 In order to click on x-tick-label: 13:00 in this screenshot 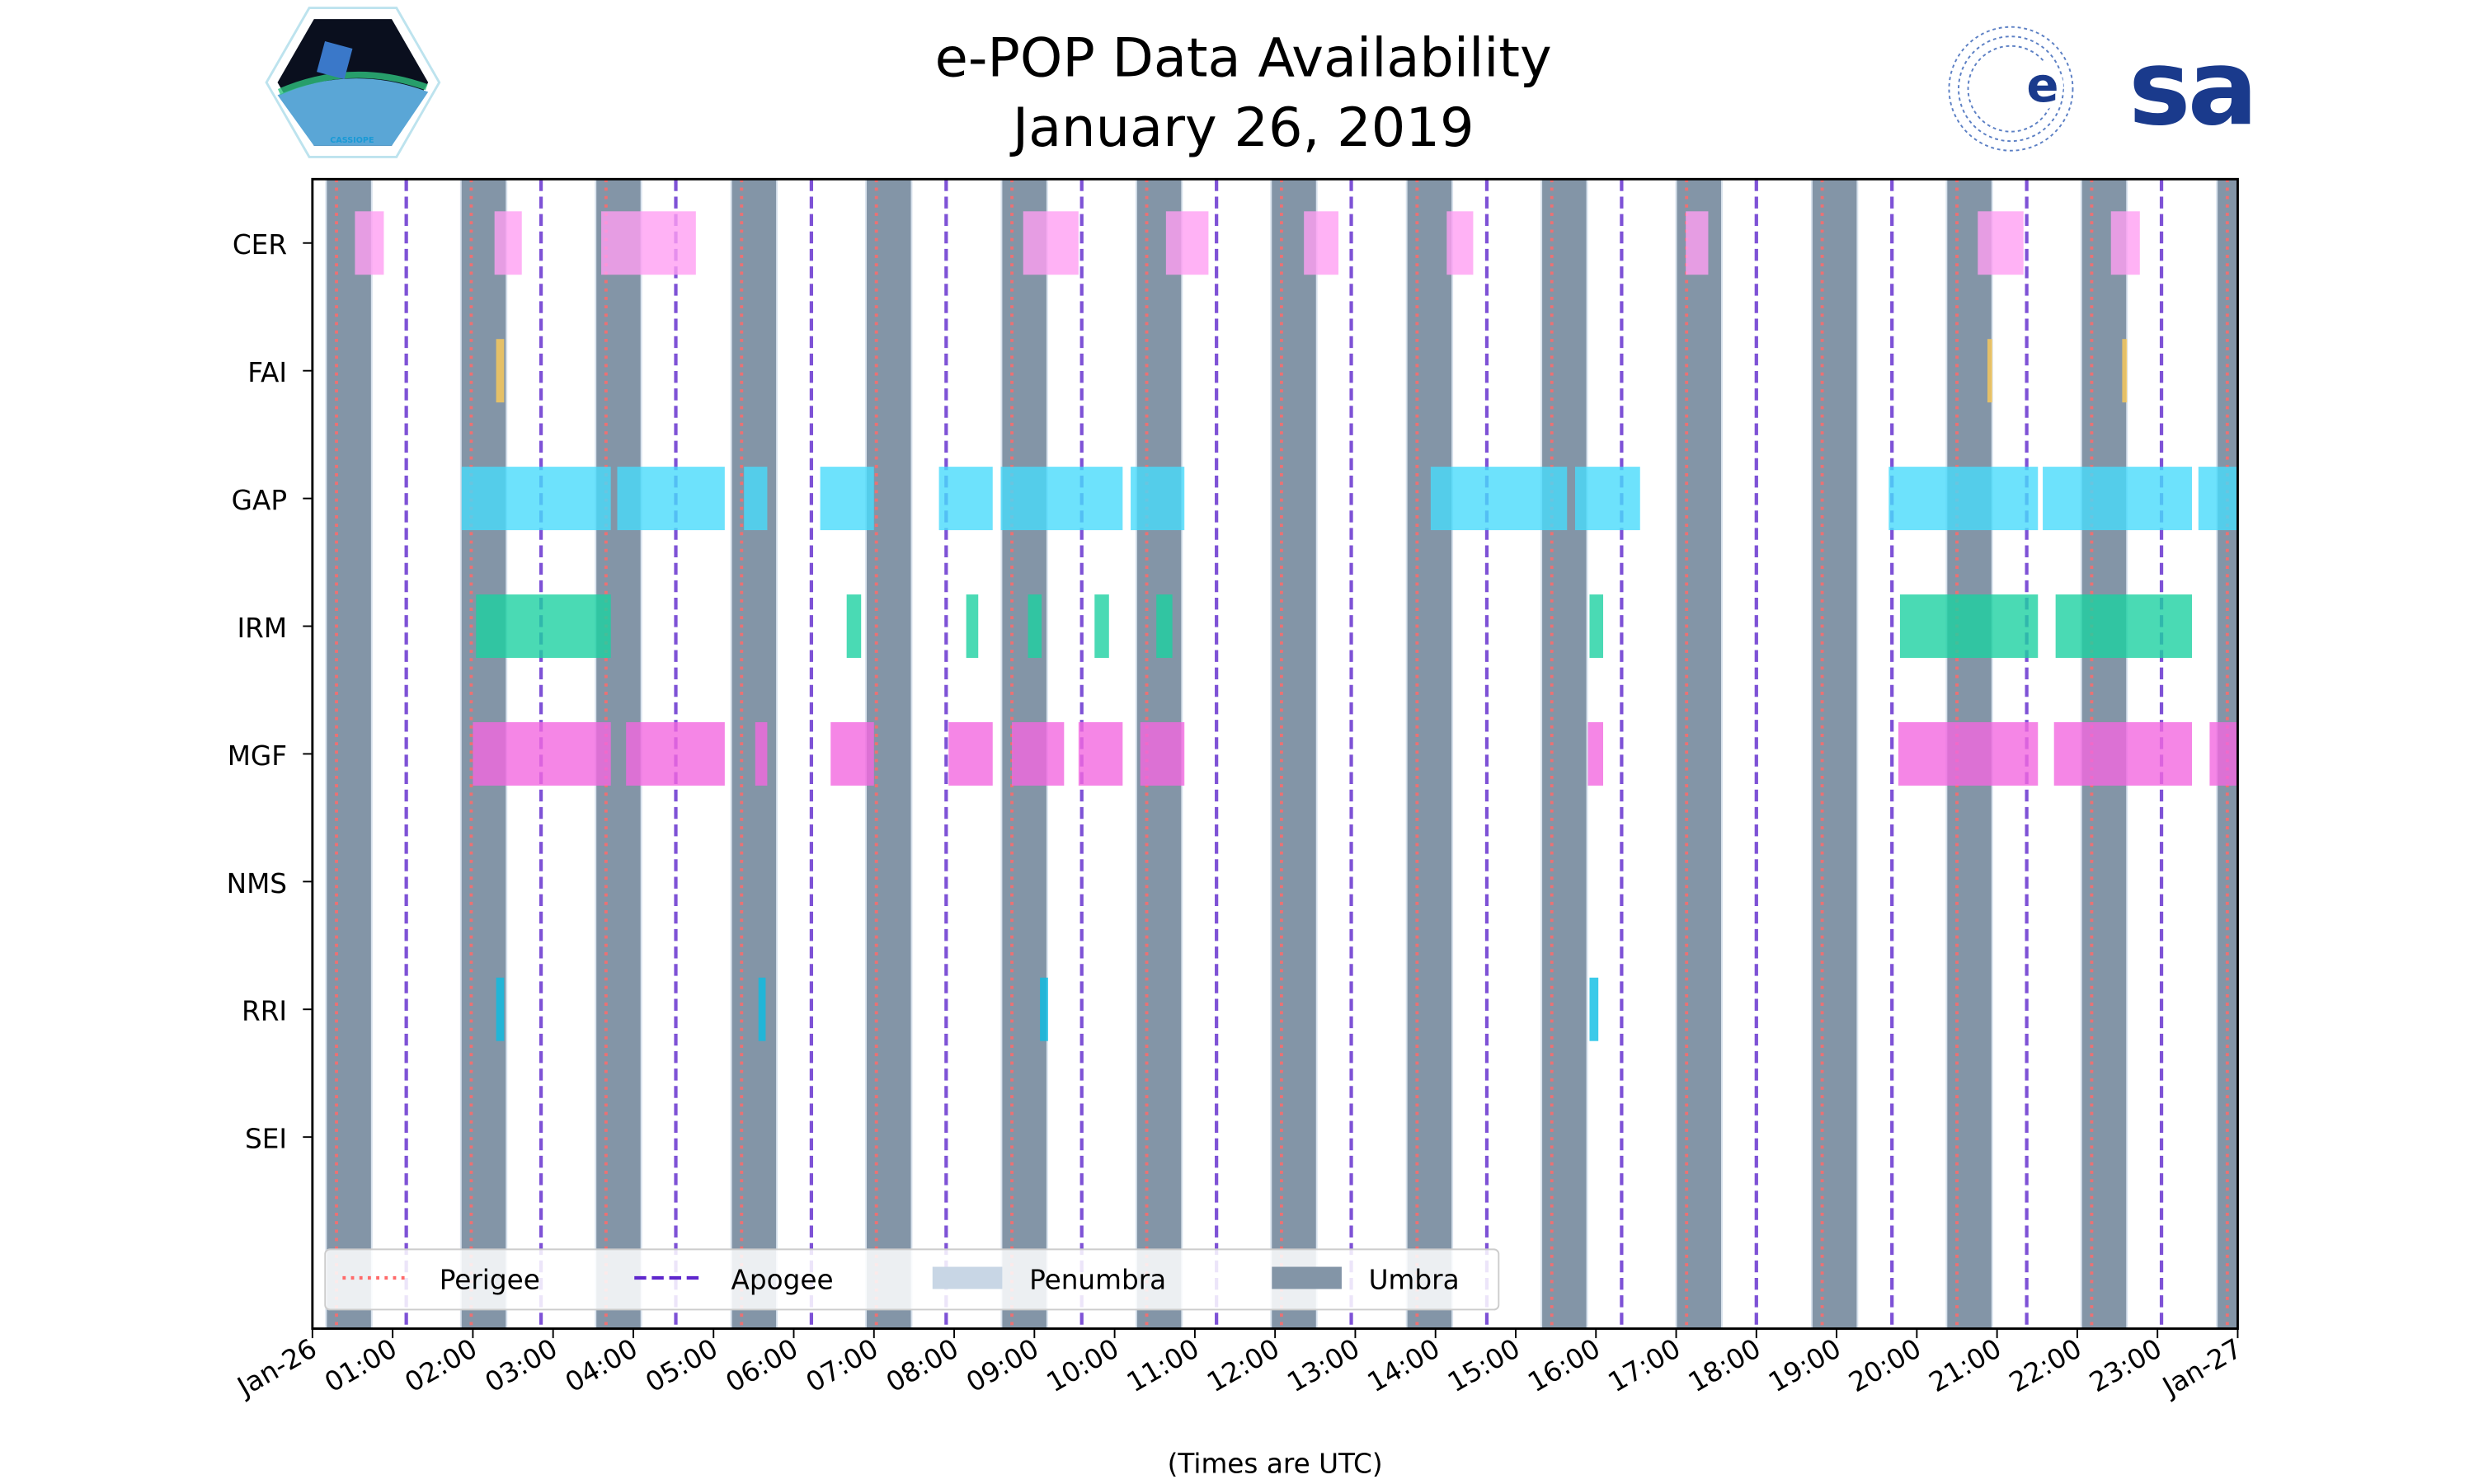, I will do `click(1324, 1365)`.